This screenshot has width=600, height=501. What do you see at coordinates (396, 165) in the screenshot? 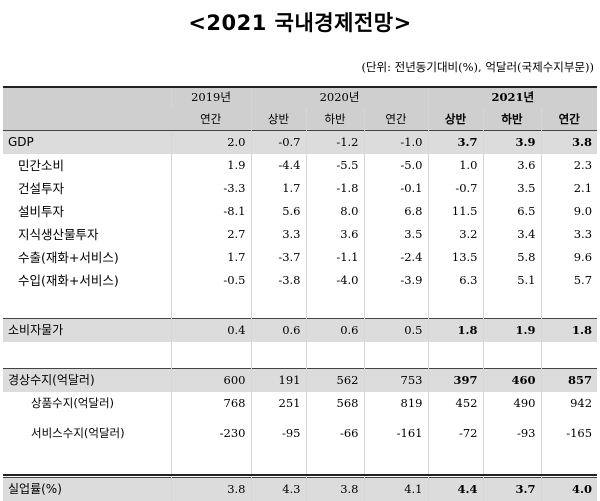
I see `cell: -5.0` at bounding box center [396, 165].